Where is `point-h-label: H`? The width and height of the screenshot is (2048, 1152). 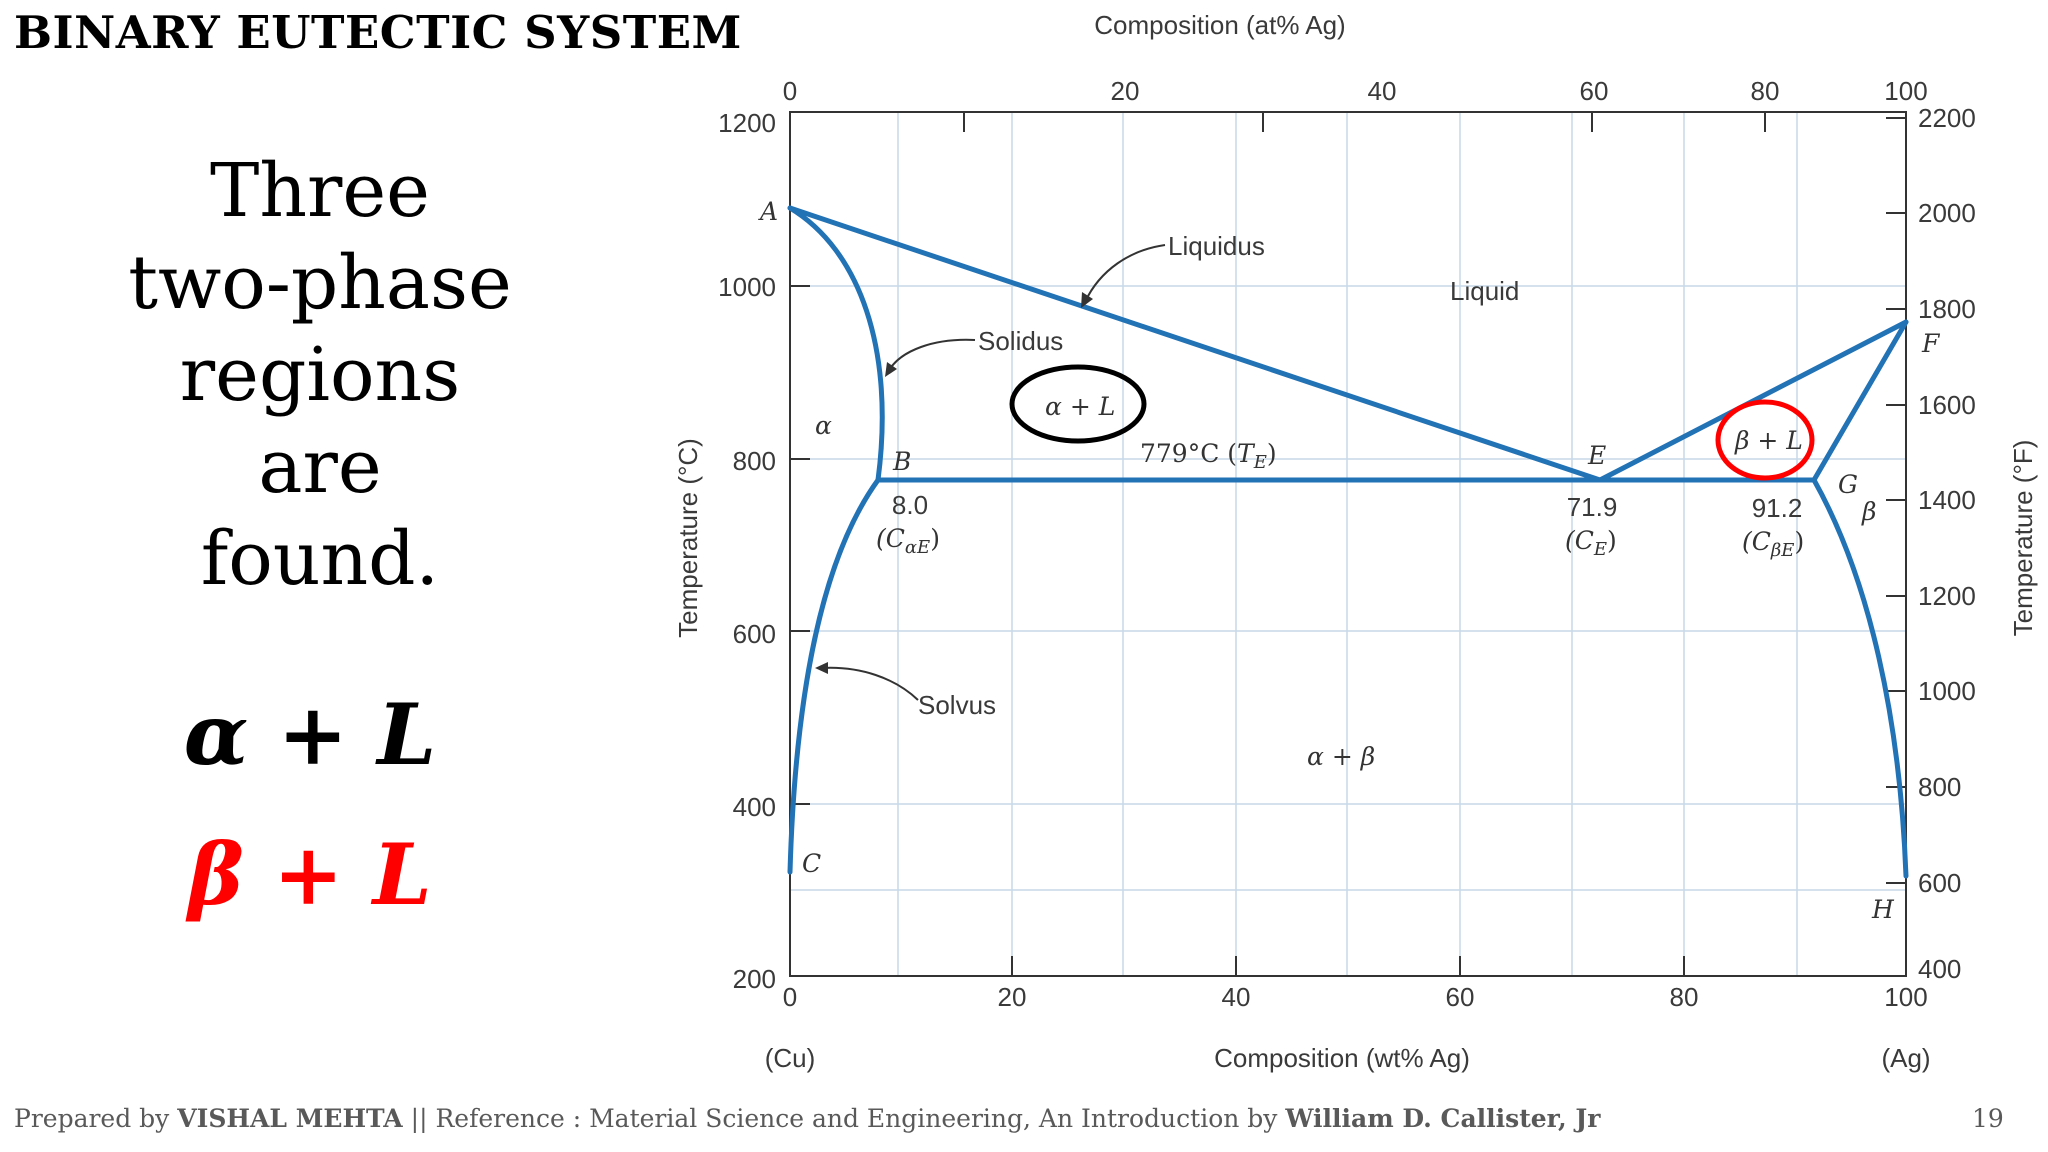
point-h-label: H is located at coordinates (1883, 909).